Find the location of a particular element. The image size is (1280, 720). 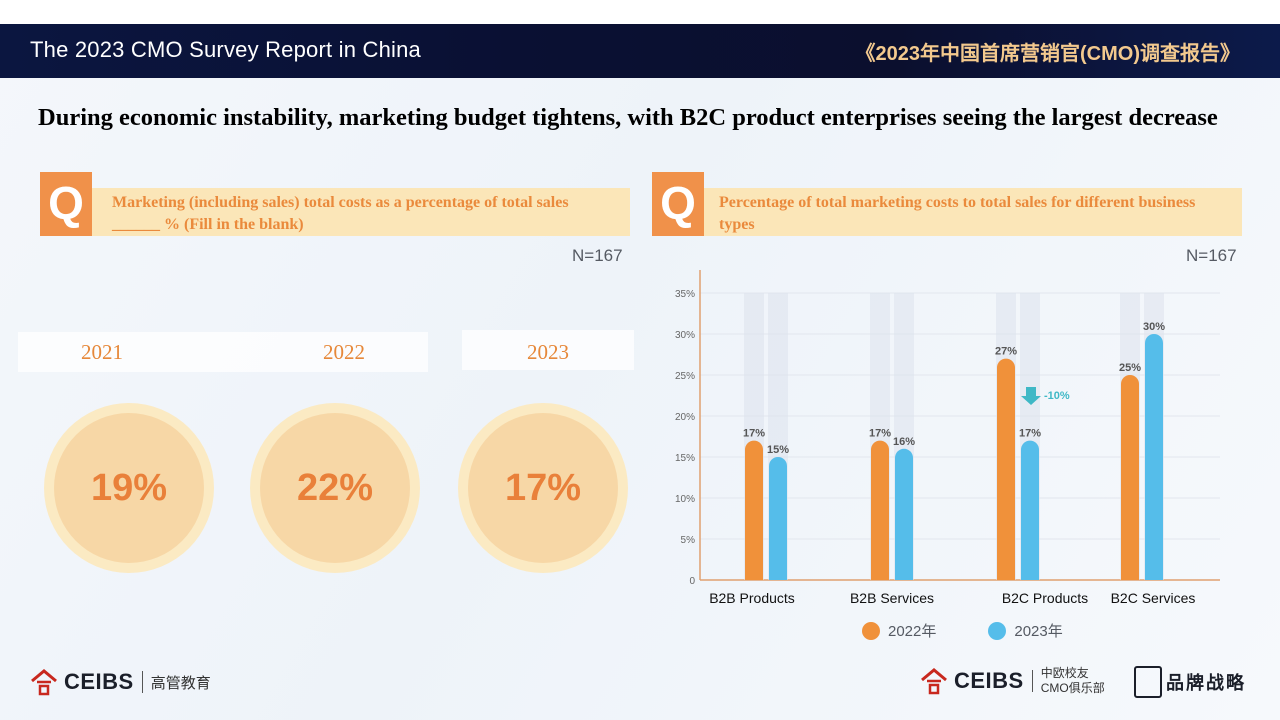

partner-logo: 品牌战略 is located at coordinates (1190, 682).